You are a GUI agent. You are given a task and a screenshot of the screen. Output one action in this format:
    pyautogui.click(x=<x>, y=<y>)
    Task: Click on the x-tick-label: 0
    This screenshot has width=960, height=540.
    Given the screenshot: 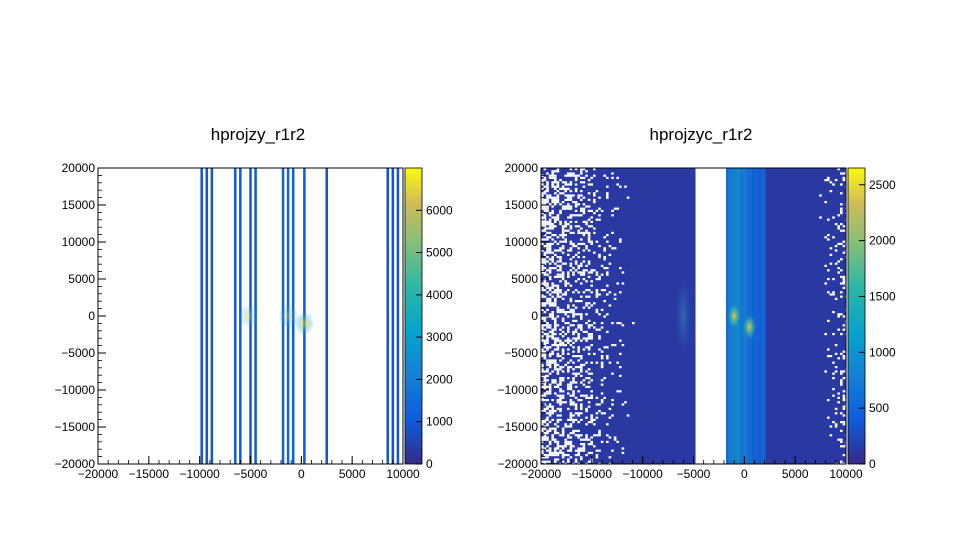 What is the action you would take?
    pyautogui.click(x=301, y=474)
    